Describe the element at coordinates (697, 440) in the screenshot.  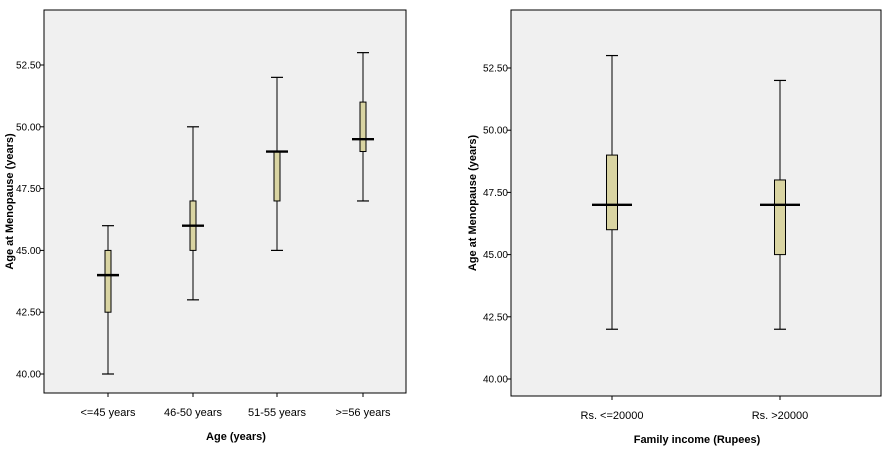
I see `x-axis-title: Family income (Rupees)` at that location.